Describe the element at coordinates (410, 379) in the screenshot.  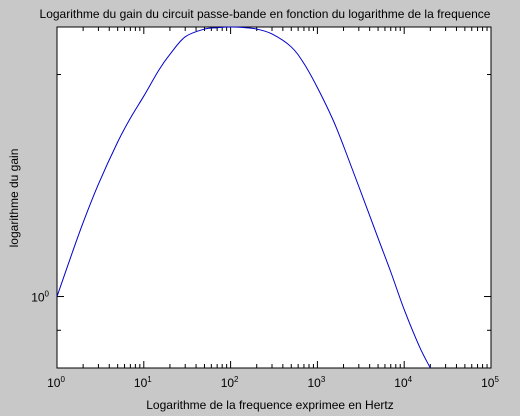
I see `x-tick-exponent: 4` at that location.